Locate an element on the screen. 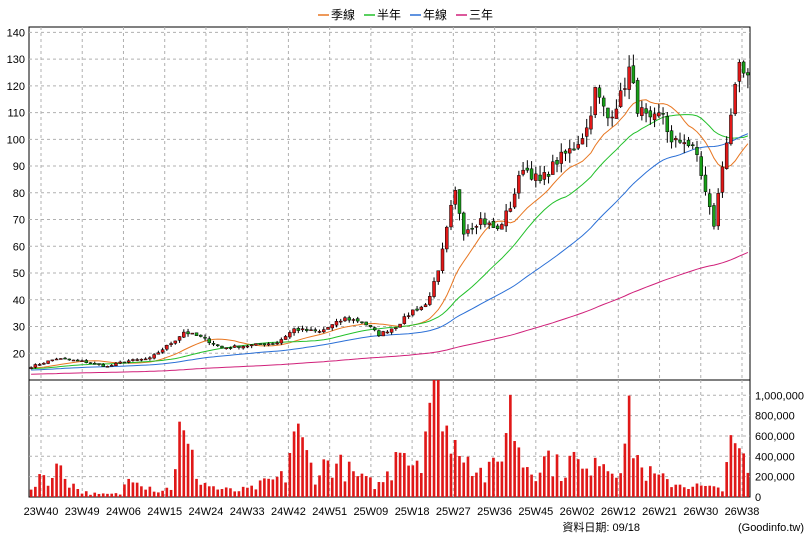  volume-axis-ticks: 0 200,000 400,000 600,000 800,000 1,000,000 is located at coordinates (779, 447).